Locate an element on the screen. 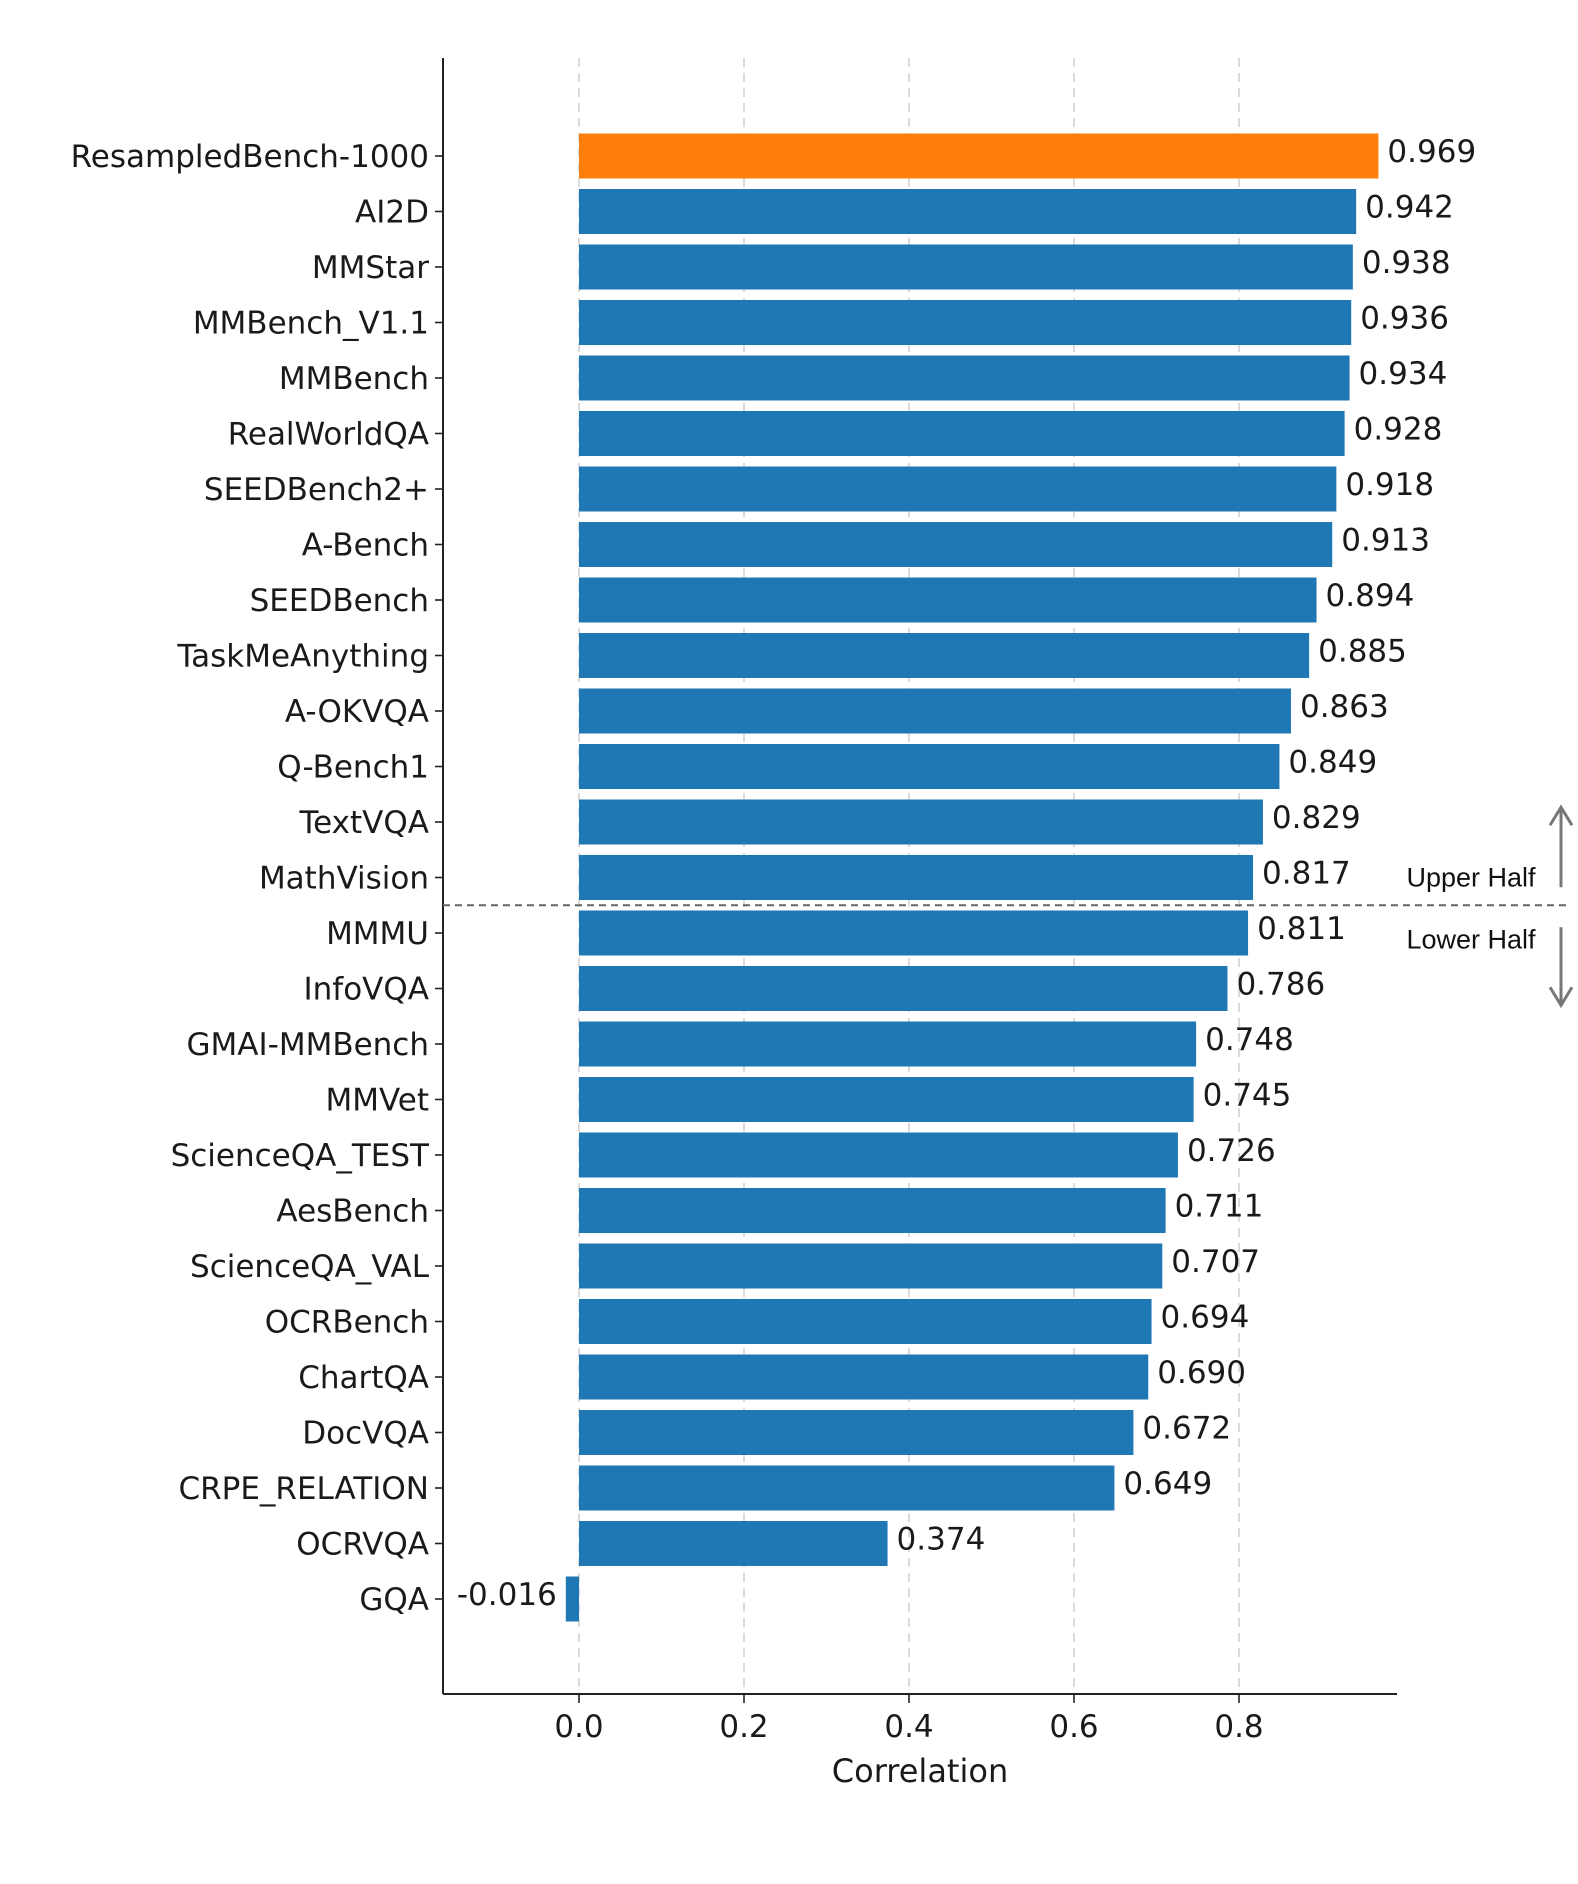 This screenshot has width=1578, height=1884. value-label: 0.938 is located at coordinates (1406, 263).